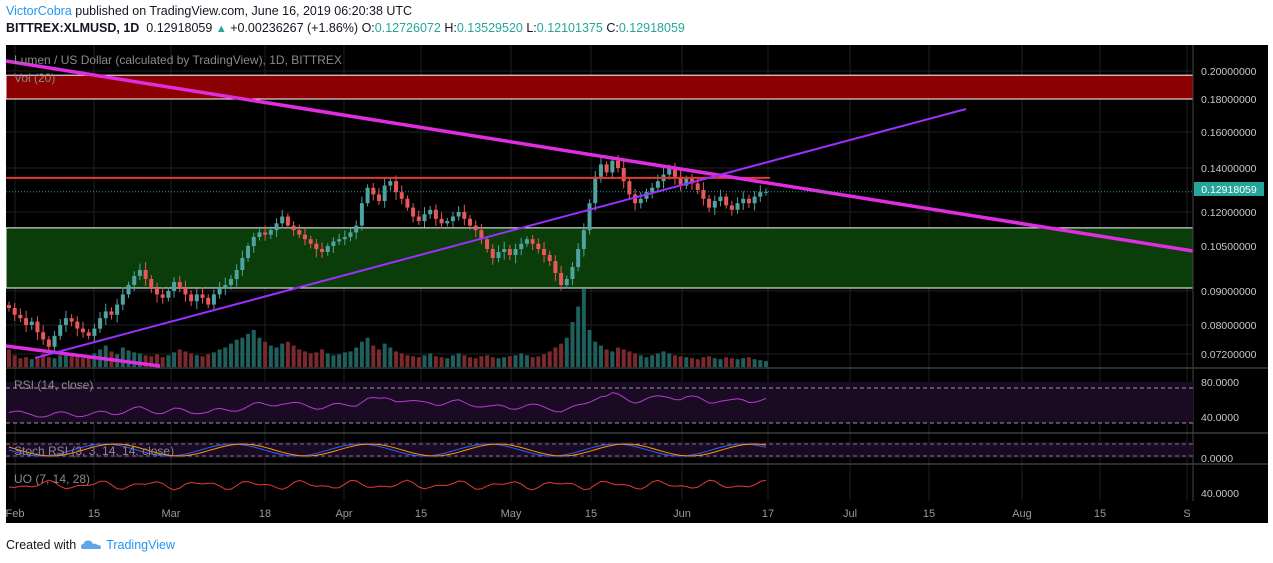 Image resolution: width=1273 pixels, height=563 pixels. What do you see at coordinates (1186, 514) in the screenshot?
I see `time-tick-label: S` at bounding box center [1186, 514].